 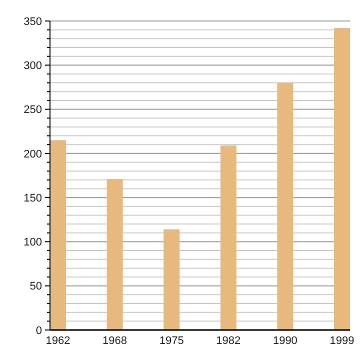 What do you see at coordinates (115, 341) in the screenshot?
I see `x-tick-label: 1968` at bounding box center [115, 341].